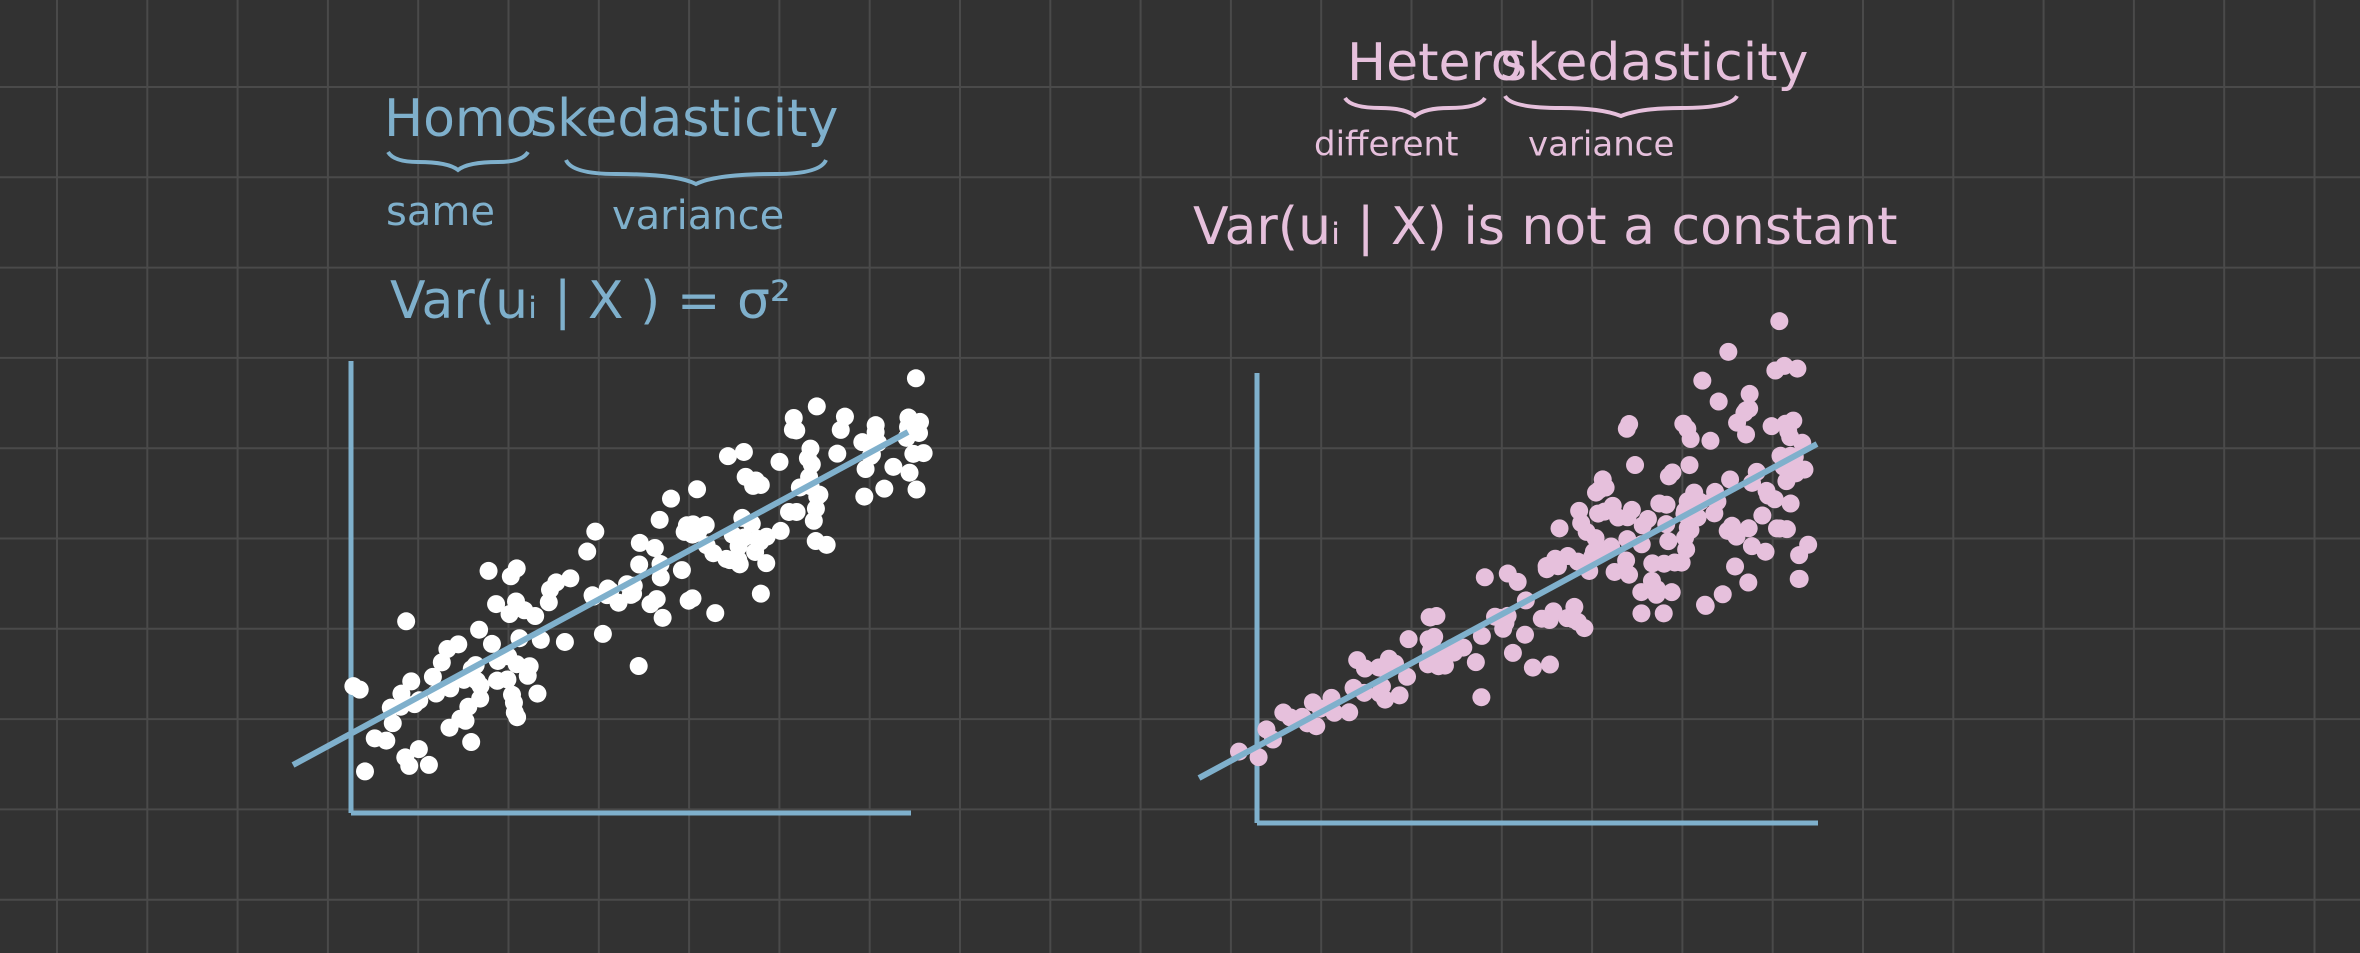  What do you see at coordinates (684, 119) in the screenshot?
I see `title-part: skedasticity` at bounding box center [684, 119].